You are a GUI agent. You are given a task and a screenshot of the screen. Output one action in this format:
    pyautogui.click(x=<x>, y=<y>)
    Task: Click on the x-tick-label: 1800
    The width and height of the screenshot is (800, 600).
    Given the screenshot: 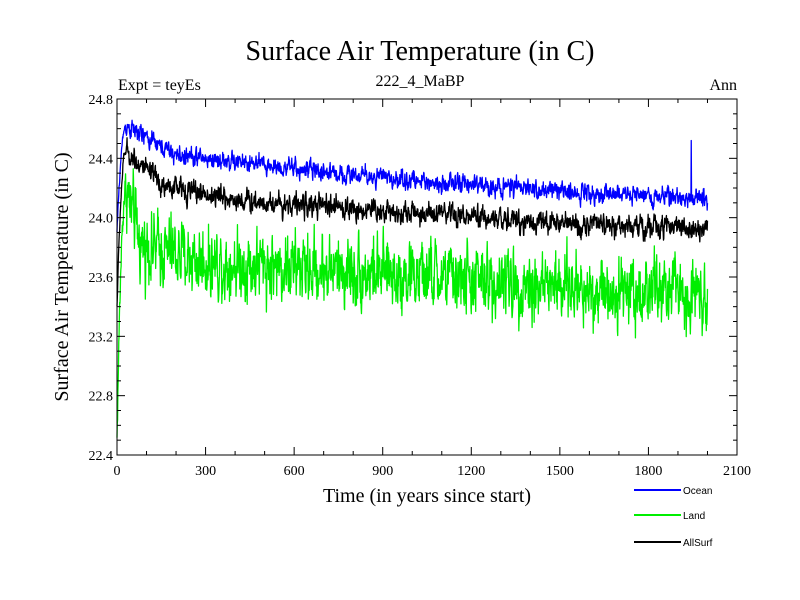 What is the action you would take?
    pyautogui.click(x=648, y=471)
    